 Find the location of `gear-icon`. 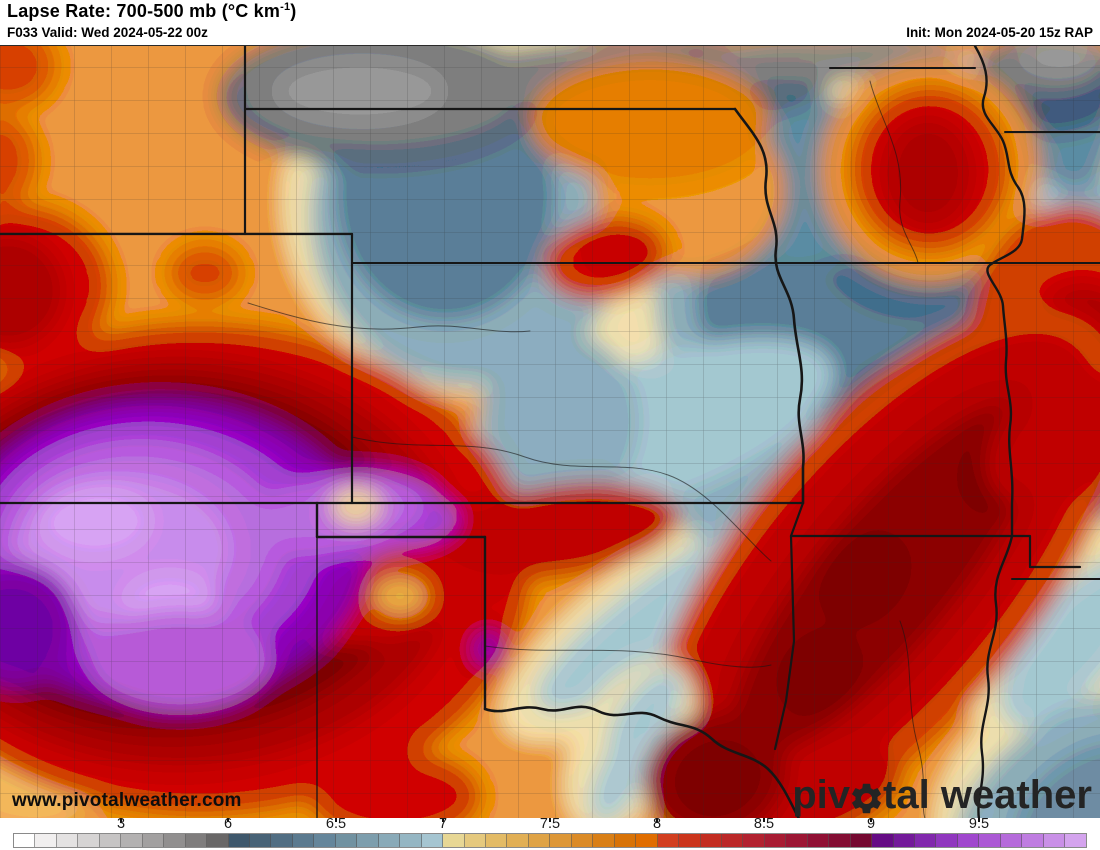

gear-icon is located at coordinates (866, 798).